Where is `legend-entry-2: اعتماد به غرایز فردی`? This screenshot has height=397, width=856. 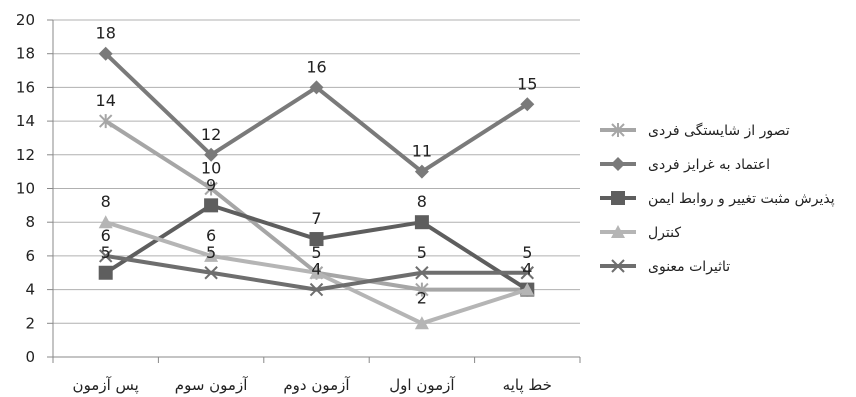
legend-entry-2: اعتماد به غرایز فردی is located at coordinates (685, 165).